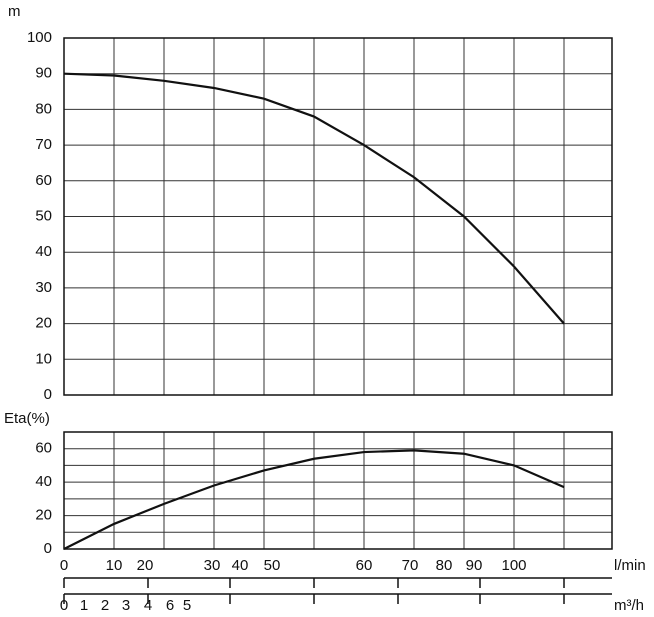  Describe the element at coordinates (145, 565) in the screenshot. I see `x-tick-label: 20` at that location.